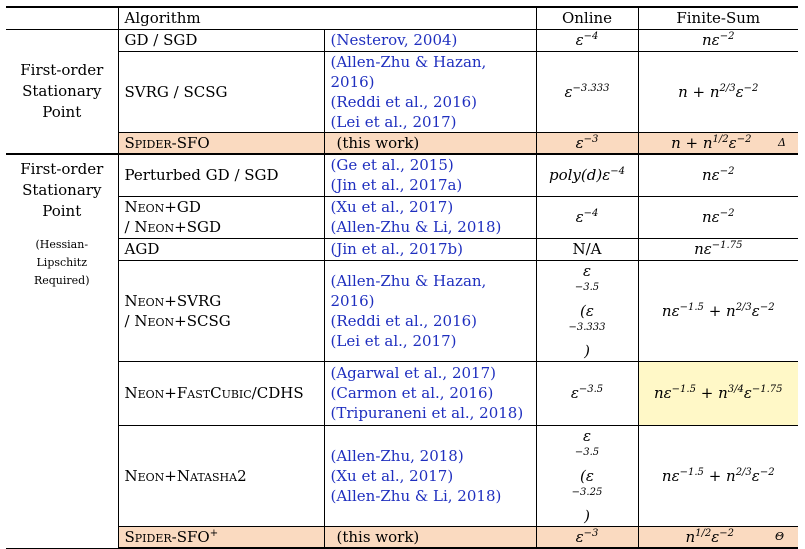 The width and height of the screenshot is (805, 549). Describe the element at coordinates (62, 91) in the screenshot. I see `category-first-order: First-order Stationary Point` at that location.